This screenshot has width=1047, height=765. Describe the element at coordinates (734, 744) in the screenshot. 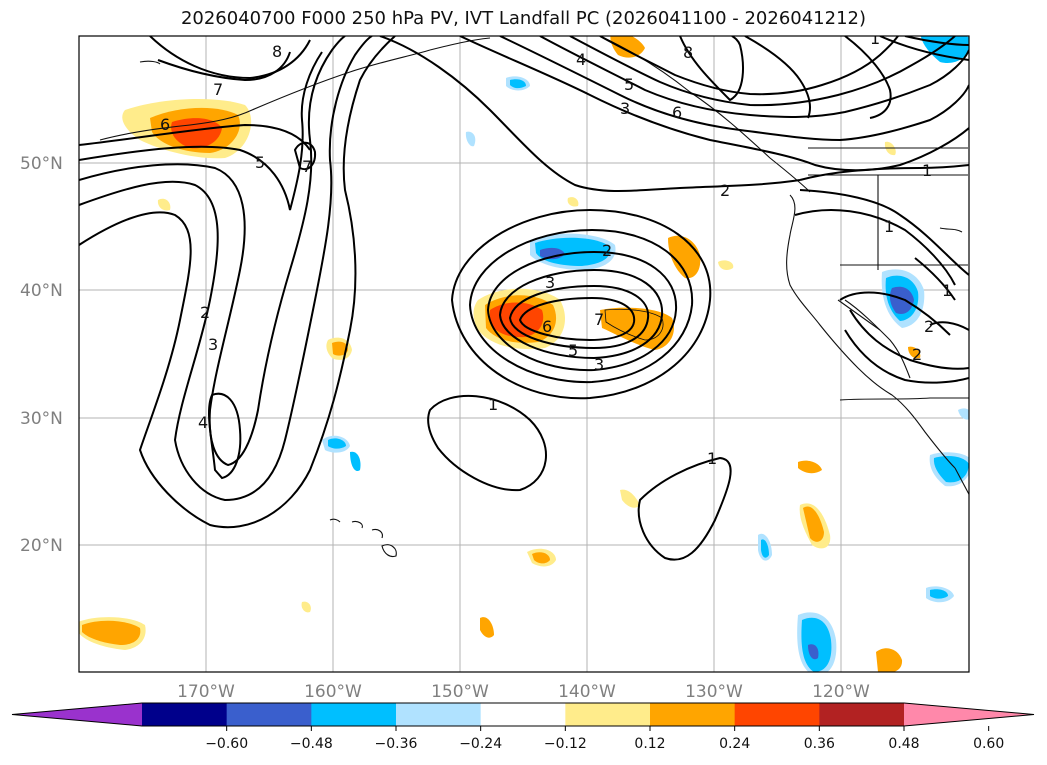

I see `colorbar-tick-label: 0.24` at that location.